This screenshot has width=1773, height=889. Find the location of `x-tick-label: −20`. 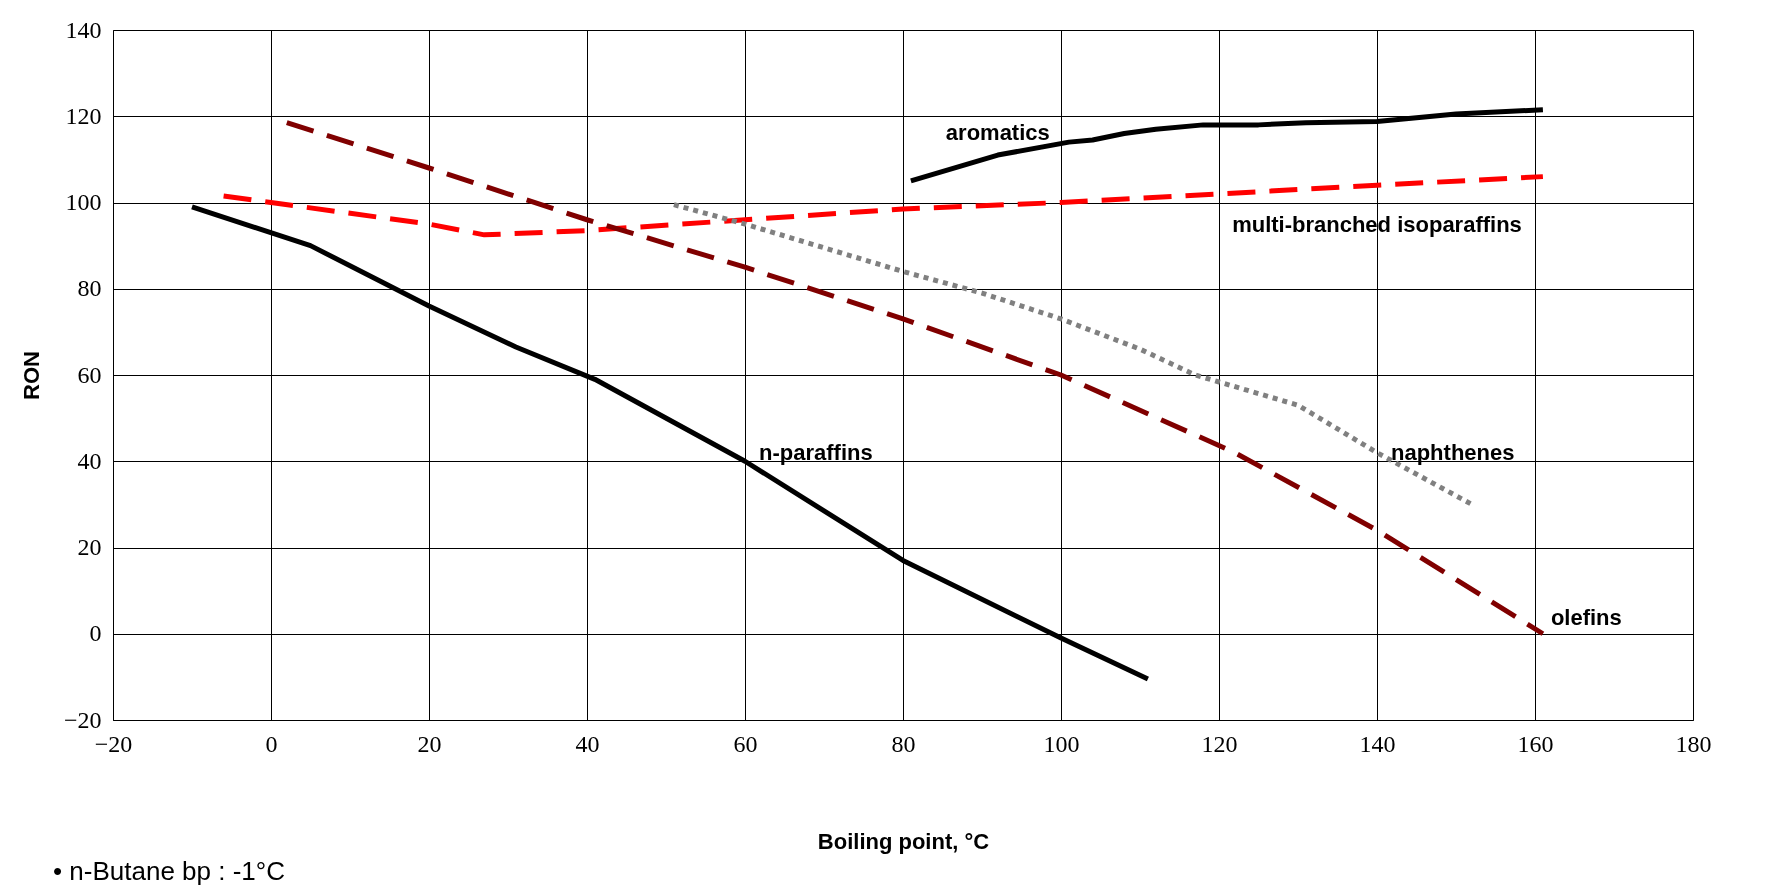

x-tick-label: −20 is located at coordinates (113, 743).